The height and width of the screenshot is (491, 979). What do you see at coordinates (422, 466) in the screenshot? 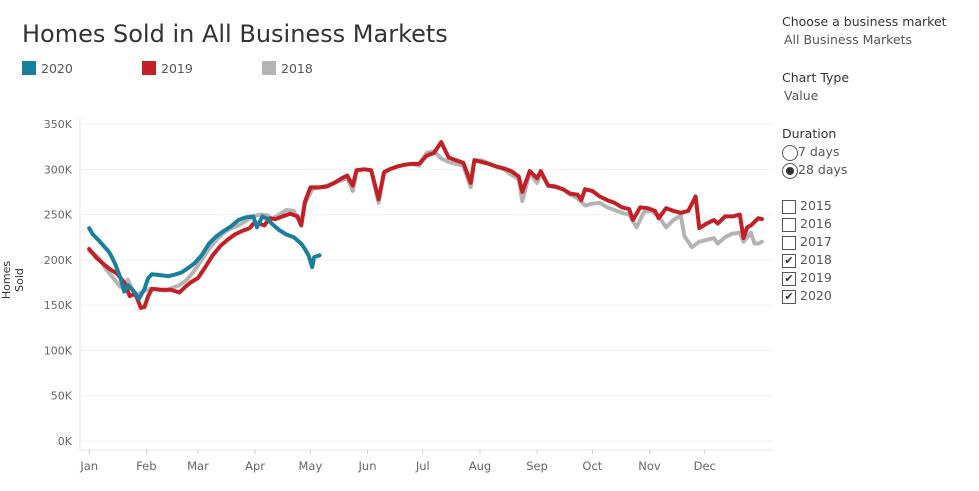
I see `x-tick-label: Jul` at bounding box center [422, 466].